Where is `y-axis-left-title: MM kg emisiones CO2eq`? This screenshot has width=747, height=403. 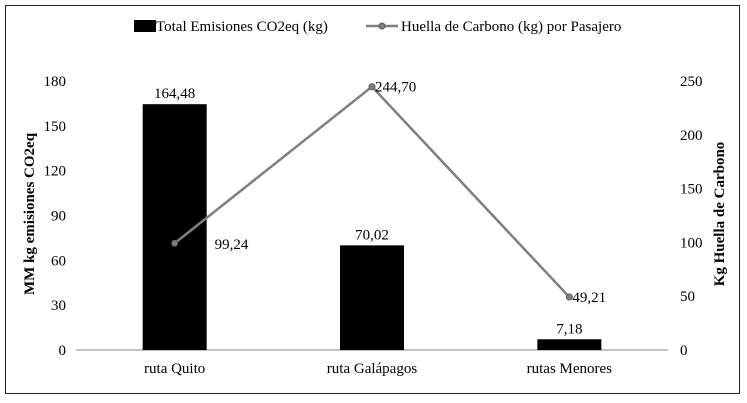 y-axis-left-title: MM kg emisiones CO2eq is located at coordinates (30, 213).